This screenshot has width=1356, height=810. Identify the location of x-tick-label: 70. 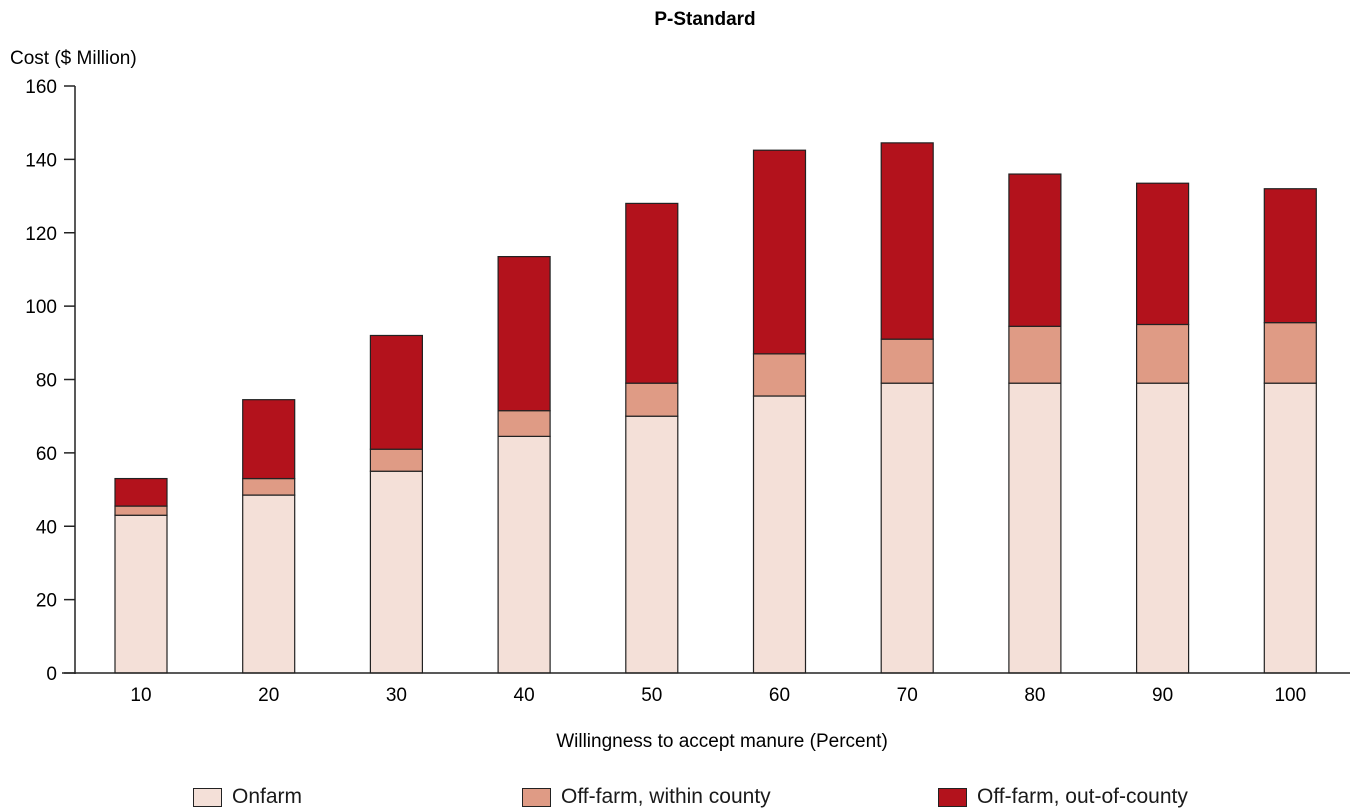
(907, 695).